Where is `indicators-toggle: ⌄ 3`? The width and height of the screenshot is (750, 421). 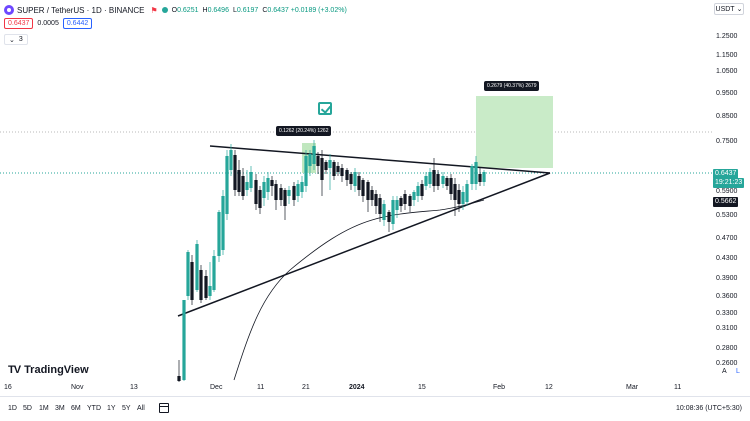
indicators-toggle: ⌄ 3 is located at coordinates (16, 39).